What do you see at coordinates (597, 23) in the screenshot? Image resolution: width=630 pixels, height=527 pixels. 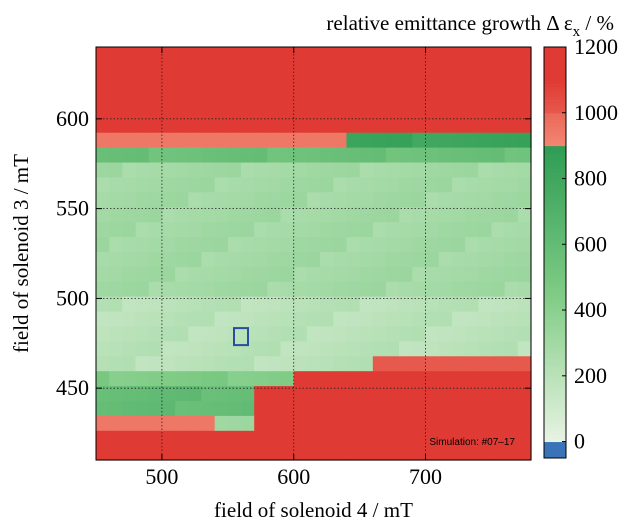 I see `colorbar-title-suffix: / %` at bounding box center [597, 23].